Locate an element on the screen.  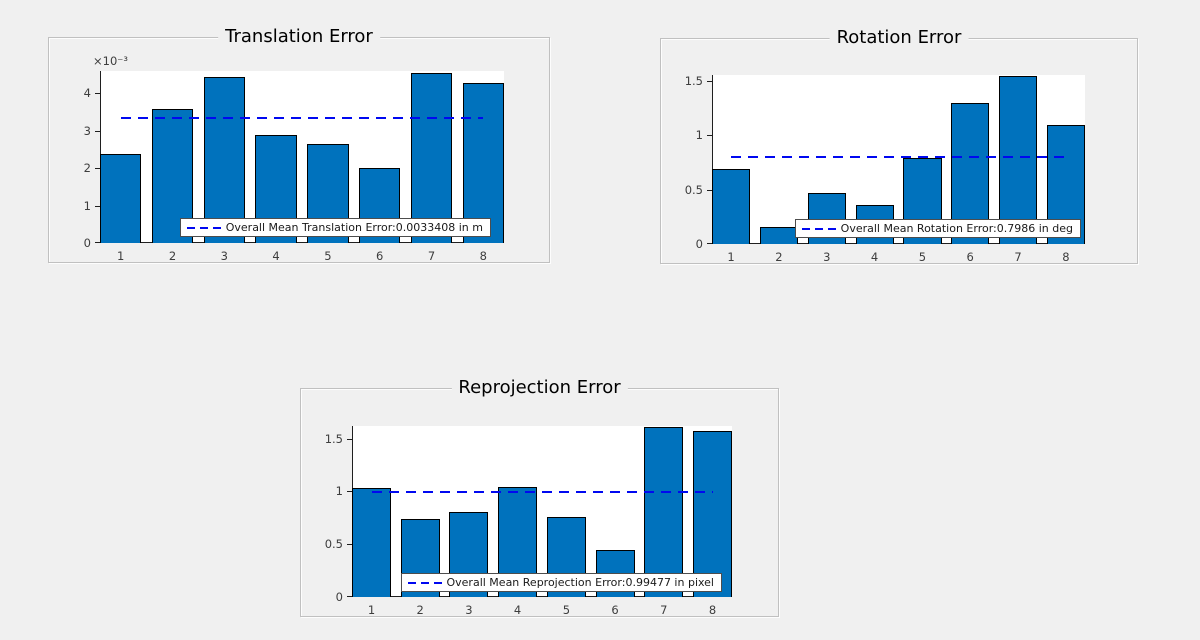
y-axis-exponent-label: ×10⁻³ is located at coordinates (110, 61).